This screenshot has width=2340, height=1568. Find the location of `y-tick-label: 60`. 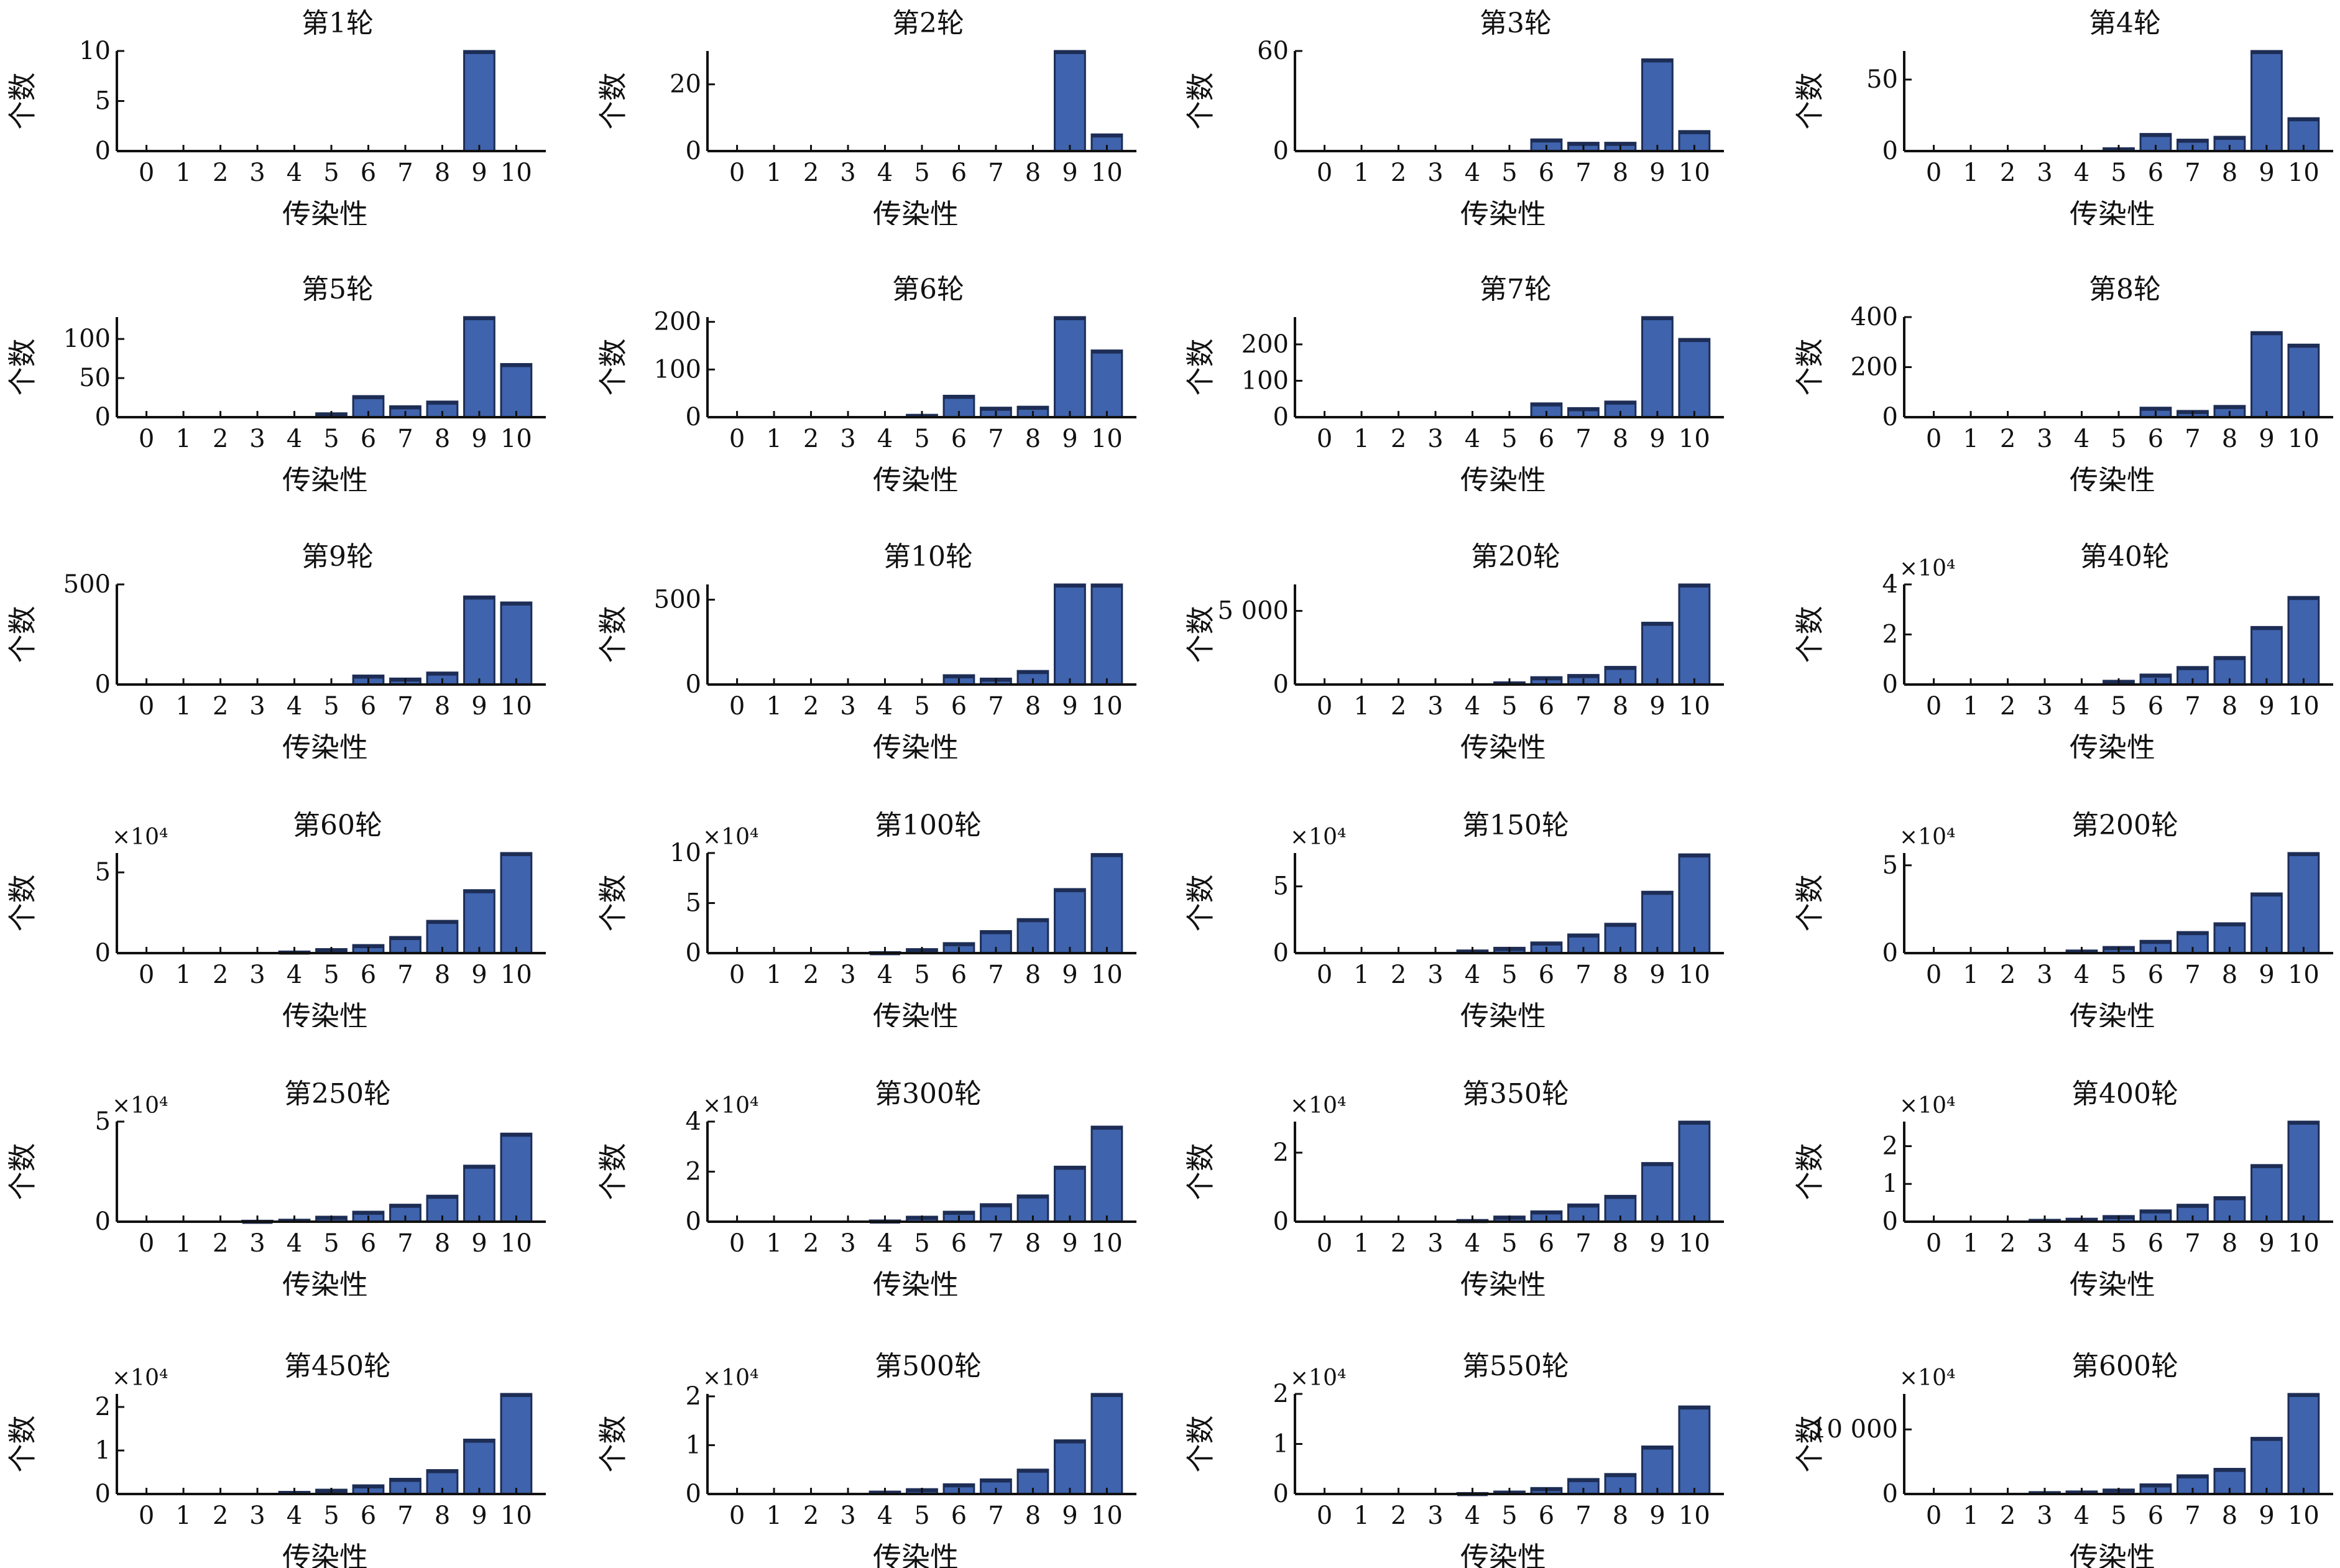

y-tick-label: 60 is located at coordinates (1273, 51).